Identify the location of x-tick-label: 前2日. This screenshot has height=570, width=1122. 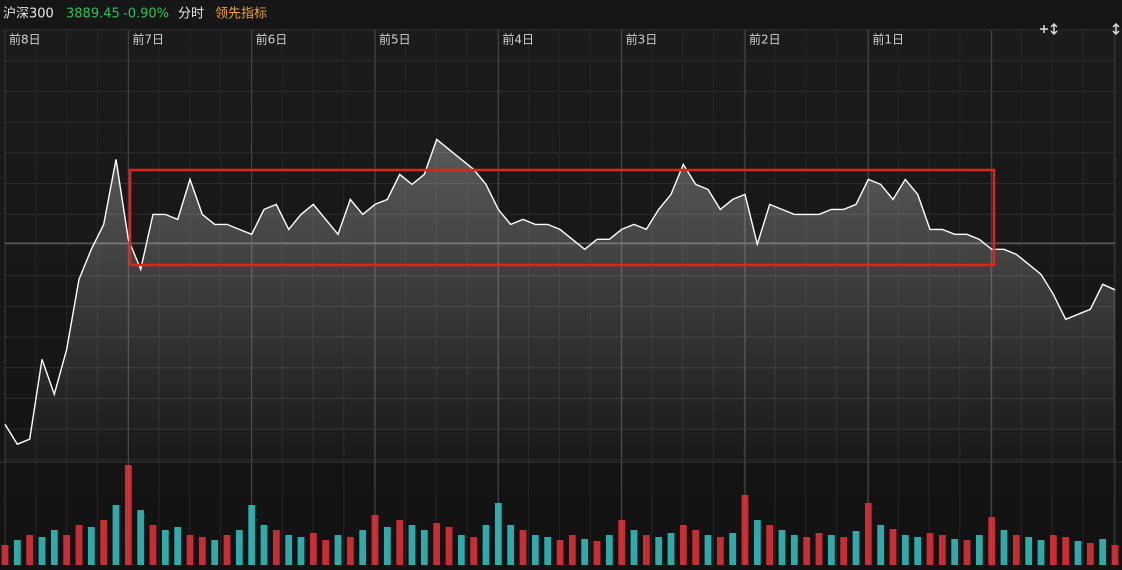
(765, 39).